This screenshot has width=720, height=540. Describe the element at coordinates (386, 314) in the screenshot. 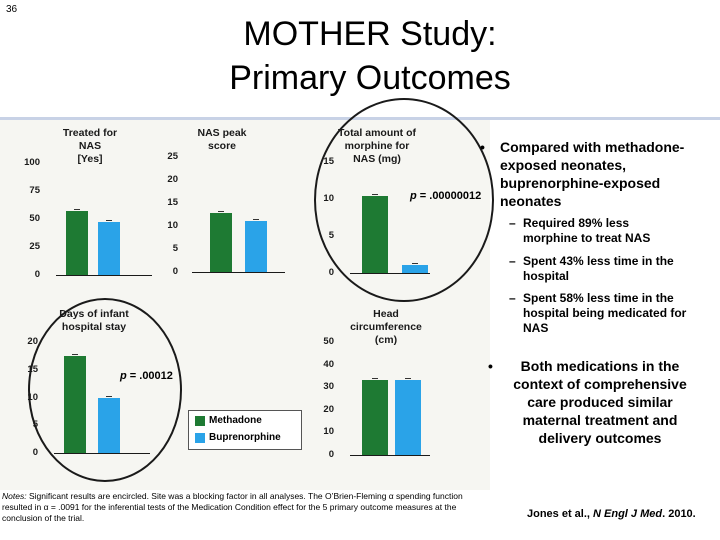

I see `chart-title-line: Head` at that location.